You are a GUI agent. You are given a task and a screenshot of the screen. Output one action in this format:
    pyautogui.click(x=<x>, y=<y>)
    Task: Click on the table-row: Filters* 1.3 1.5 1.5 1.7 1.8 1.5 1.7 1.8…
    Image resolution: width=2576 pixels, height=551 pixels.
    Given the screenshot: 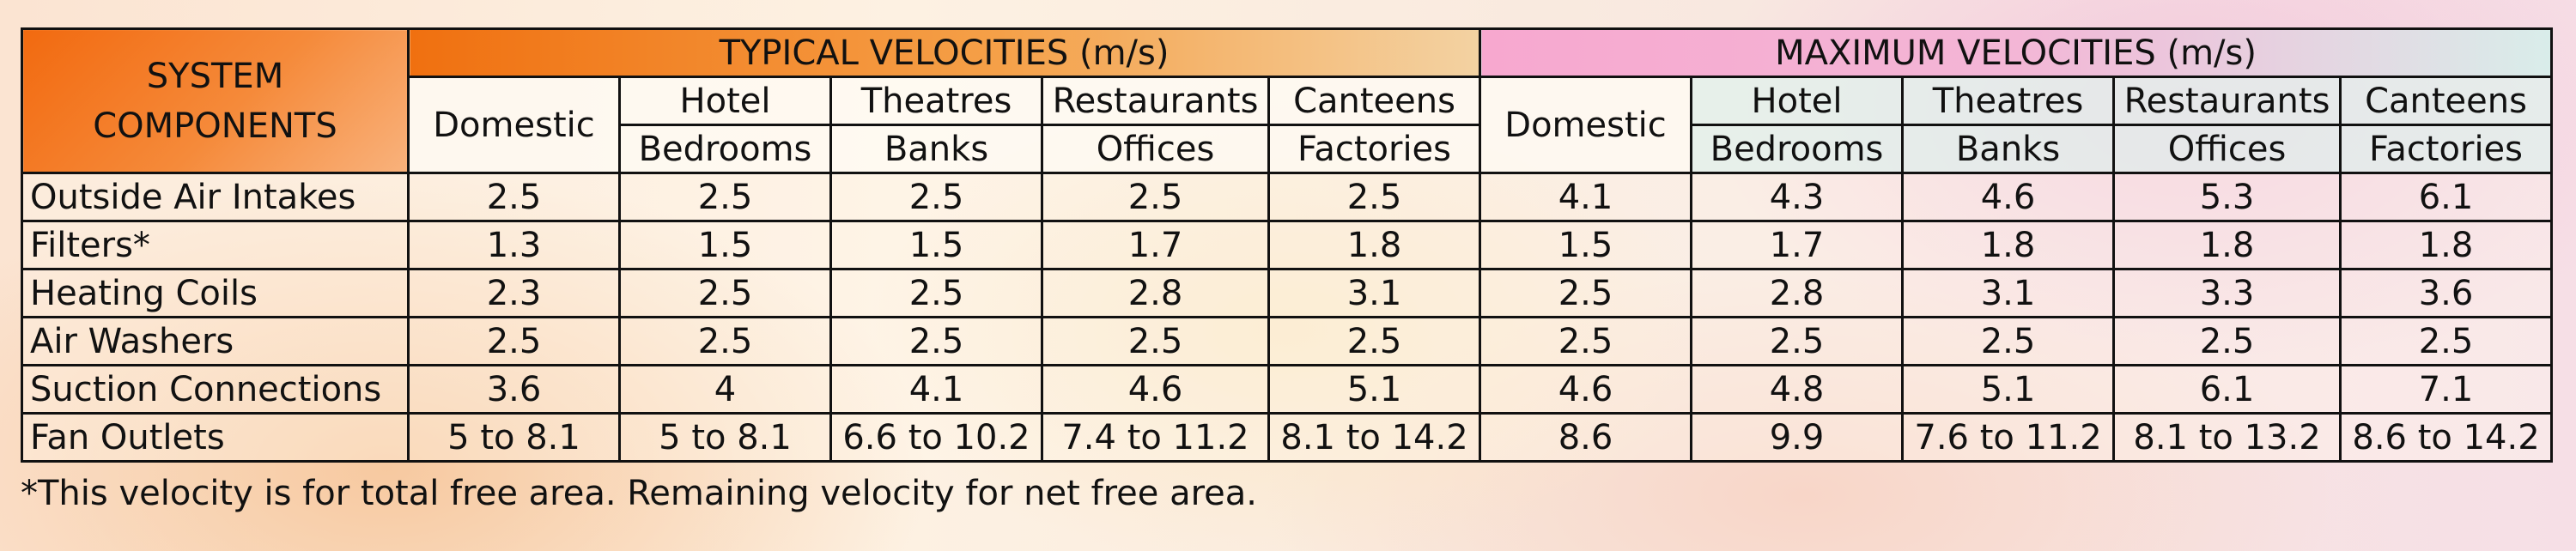 What is the action you would take?
    pyautogui.click(x=1287, y=245)
    